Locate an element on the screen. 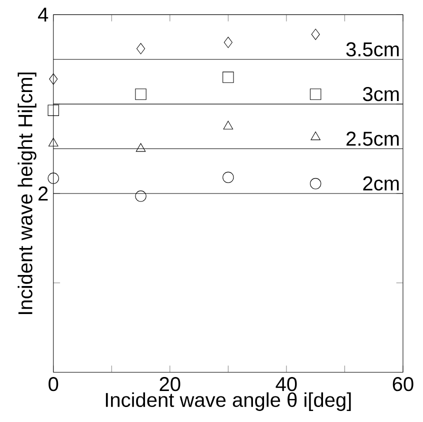 This screenshot has height=422, width=423. x-axis-title: Incident wave angle θ i[deg] is located at coordinates (228, 402).